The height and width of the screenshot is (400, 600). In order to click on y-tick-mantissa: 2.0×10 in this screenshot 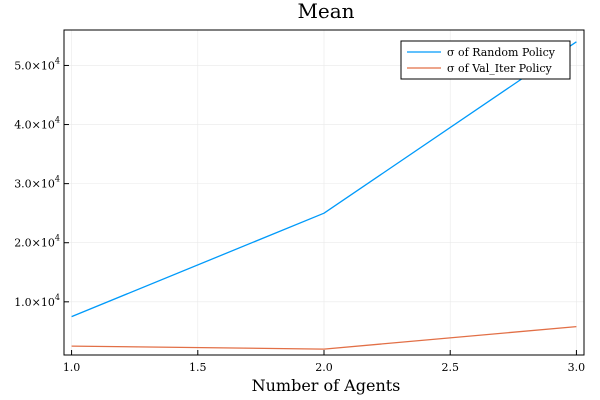, I will do `click(34, 243)`.